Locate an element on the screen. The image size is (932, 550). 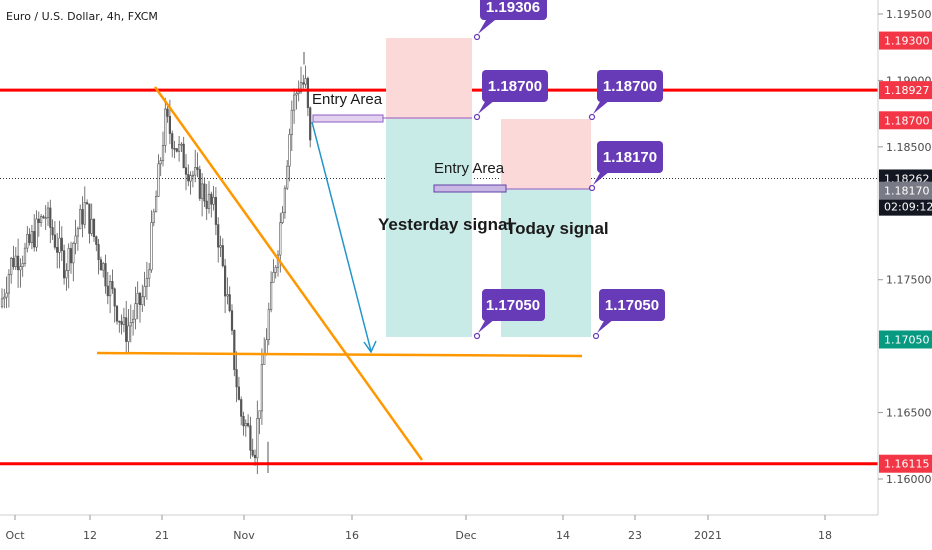
yesterday-target-zone is located at coordinates (429, 228).